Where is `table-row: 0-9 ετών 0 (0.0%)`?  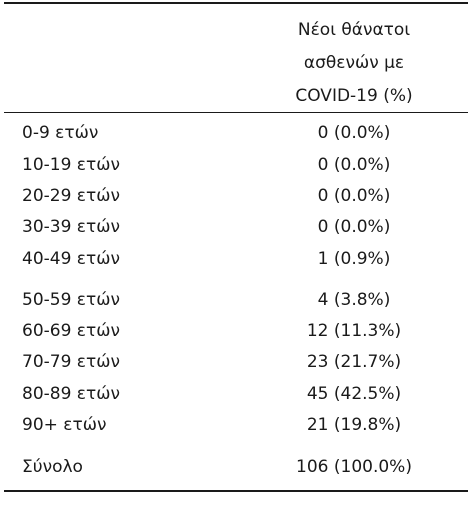 table-row: 0-9 ετών 0 (0.0%) is located at coordinates (236, 133).